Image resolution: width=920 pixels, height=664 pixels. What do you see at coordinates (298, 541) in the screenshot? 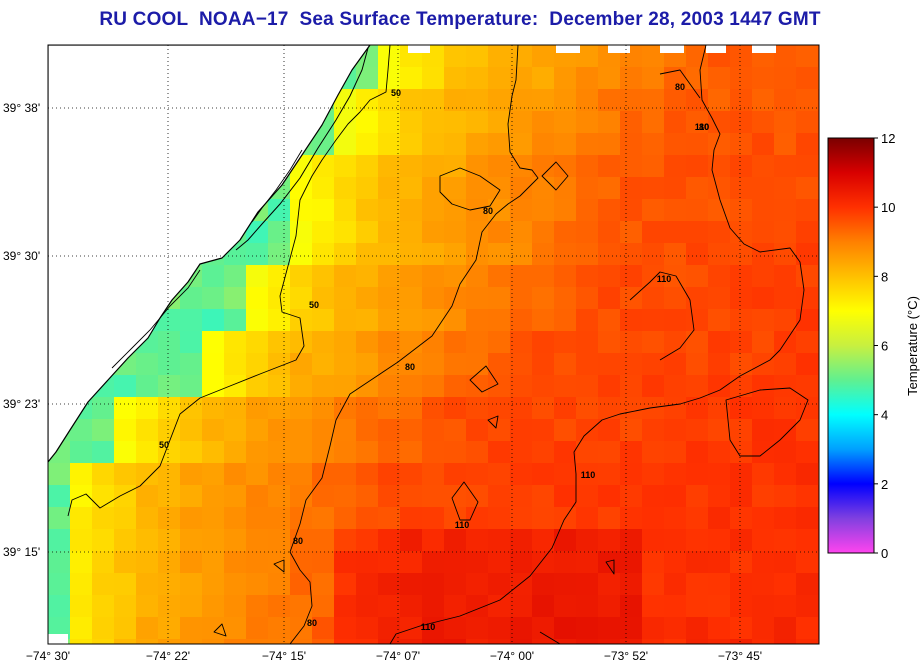
I see `contour-label: 80` at bounding box center [298, 541].